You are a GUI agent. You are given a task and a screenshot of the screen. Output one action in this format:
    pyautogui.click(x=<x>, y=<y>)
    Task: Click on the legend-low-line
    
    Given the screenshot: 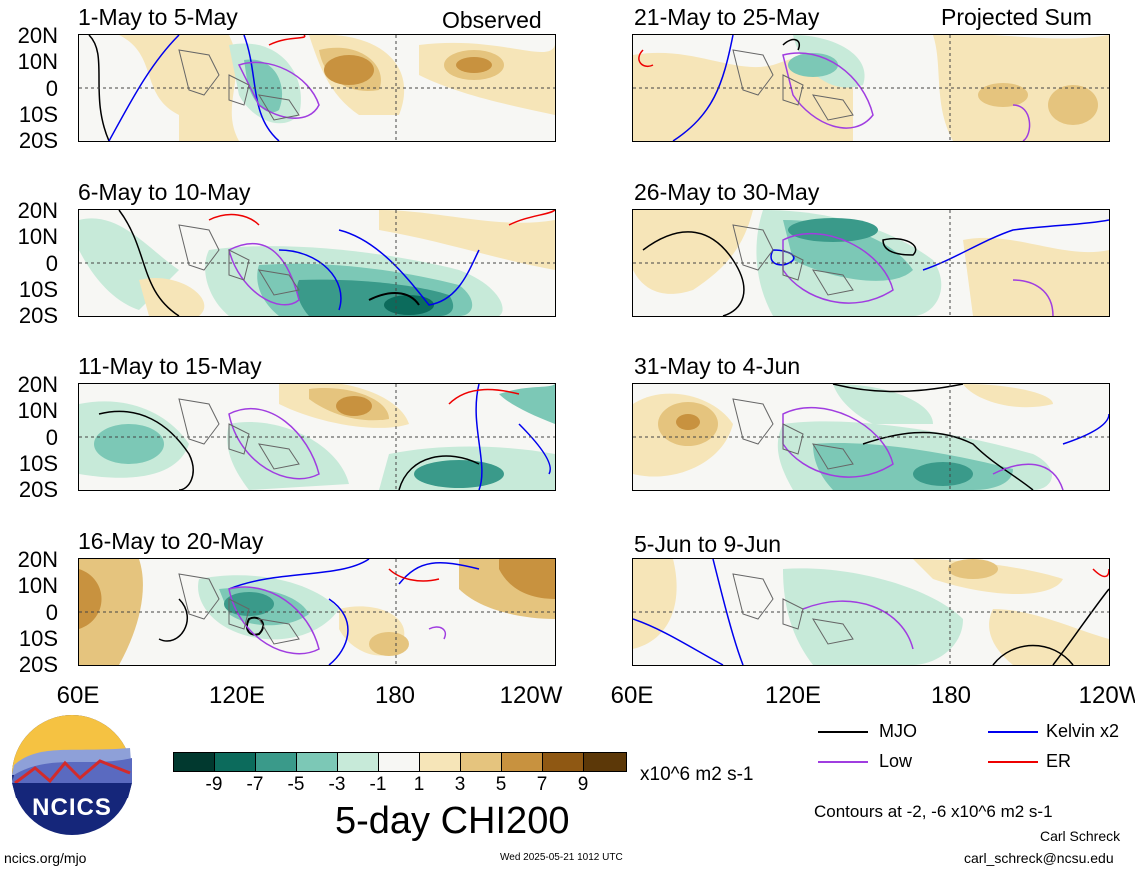 What is the action you would take?
    pyautogui.click(x=843, y=762)
    